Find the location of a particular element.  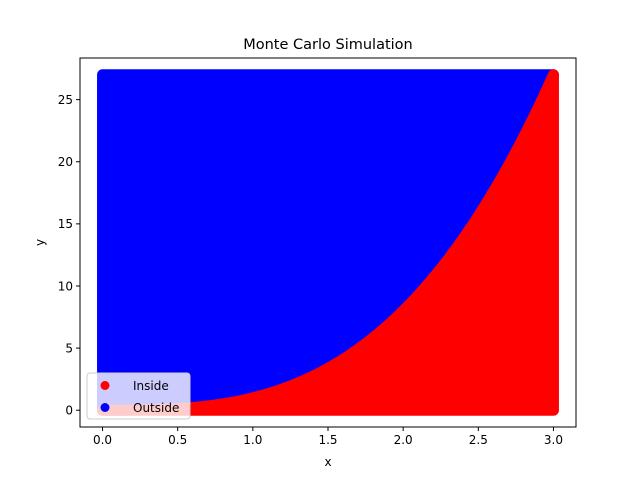

y-tick-label: 15 is located at coordinates (65, 224).